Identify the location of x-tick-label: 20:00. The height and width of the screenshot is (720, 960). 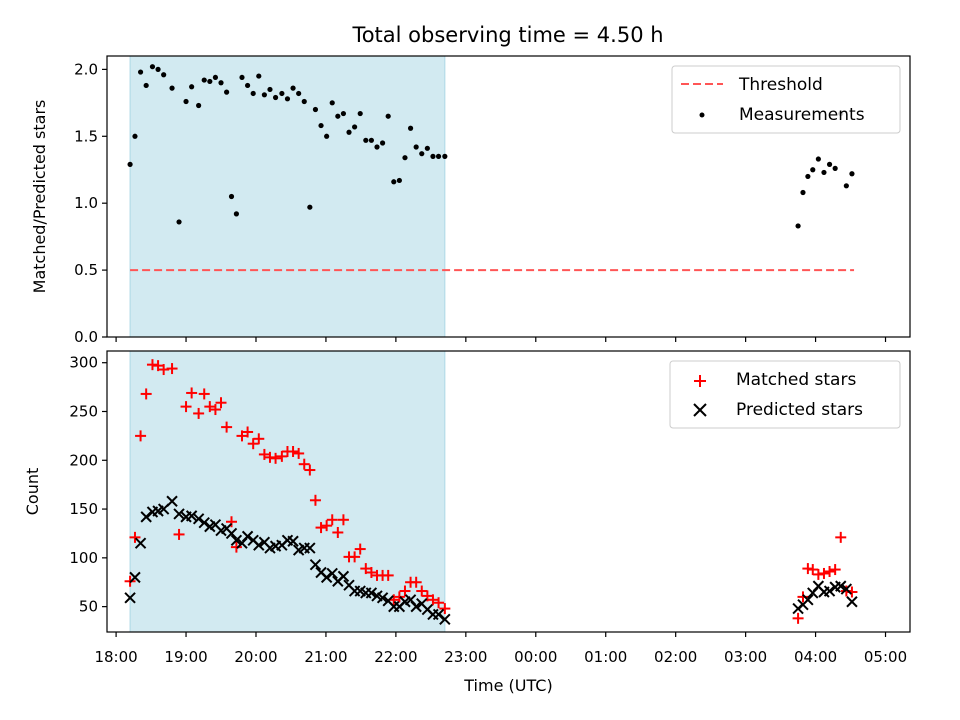
(255, 657).